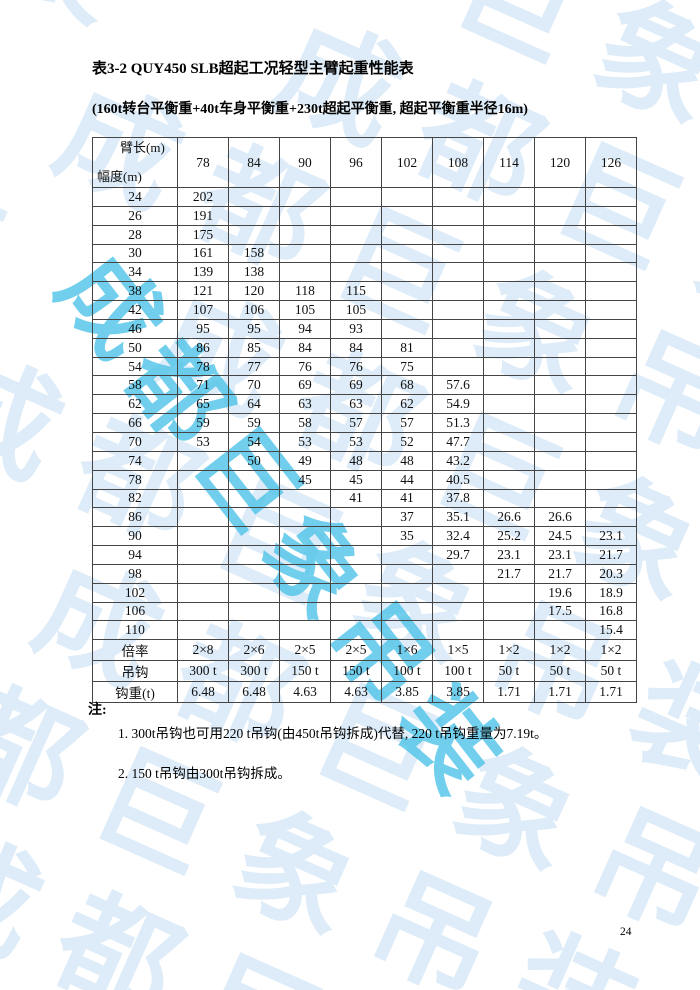 The height and width of the screenshot is (990, 700). Describe the element at coordinates (135, 592) in the screenshot. I see `radius-cell: 102` at that location.